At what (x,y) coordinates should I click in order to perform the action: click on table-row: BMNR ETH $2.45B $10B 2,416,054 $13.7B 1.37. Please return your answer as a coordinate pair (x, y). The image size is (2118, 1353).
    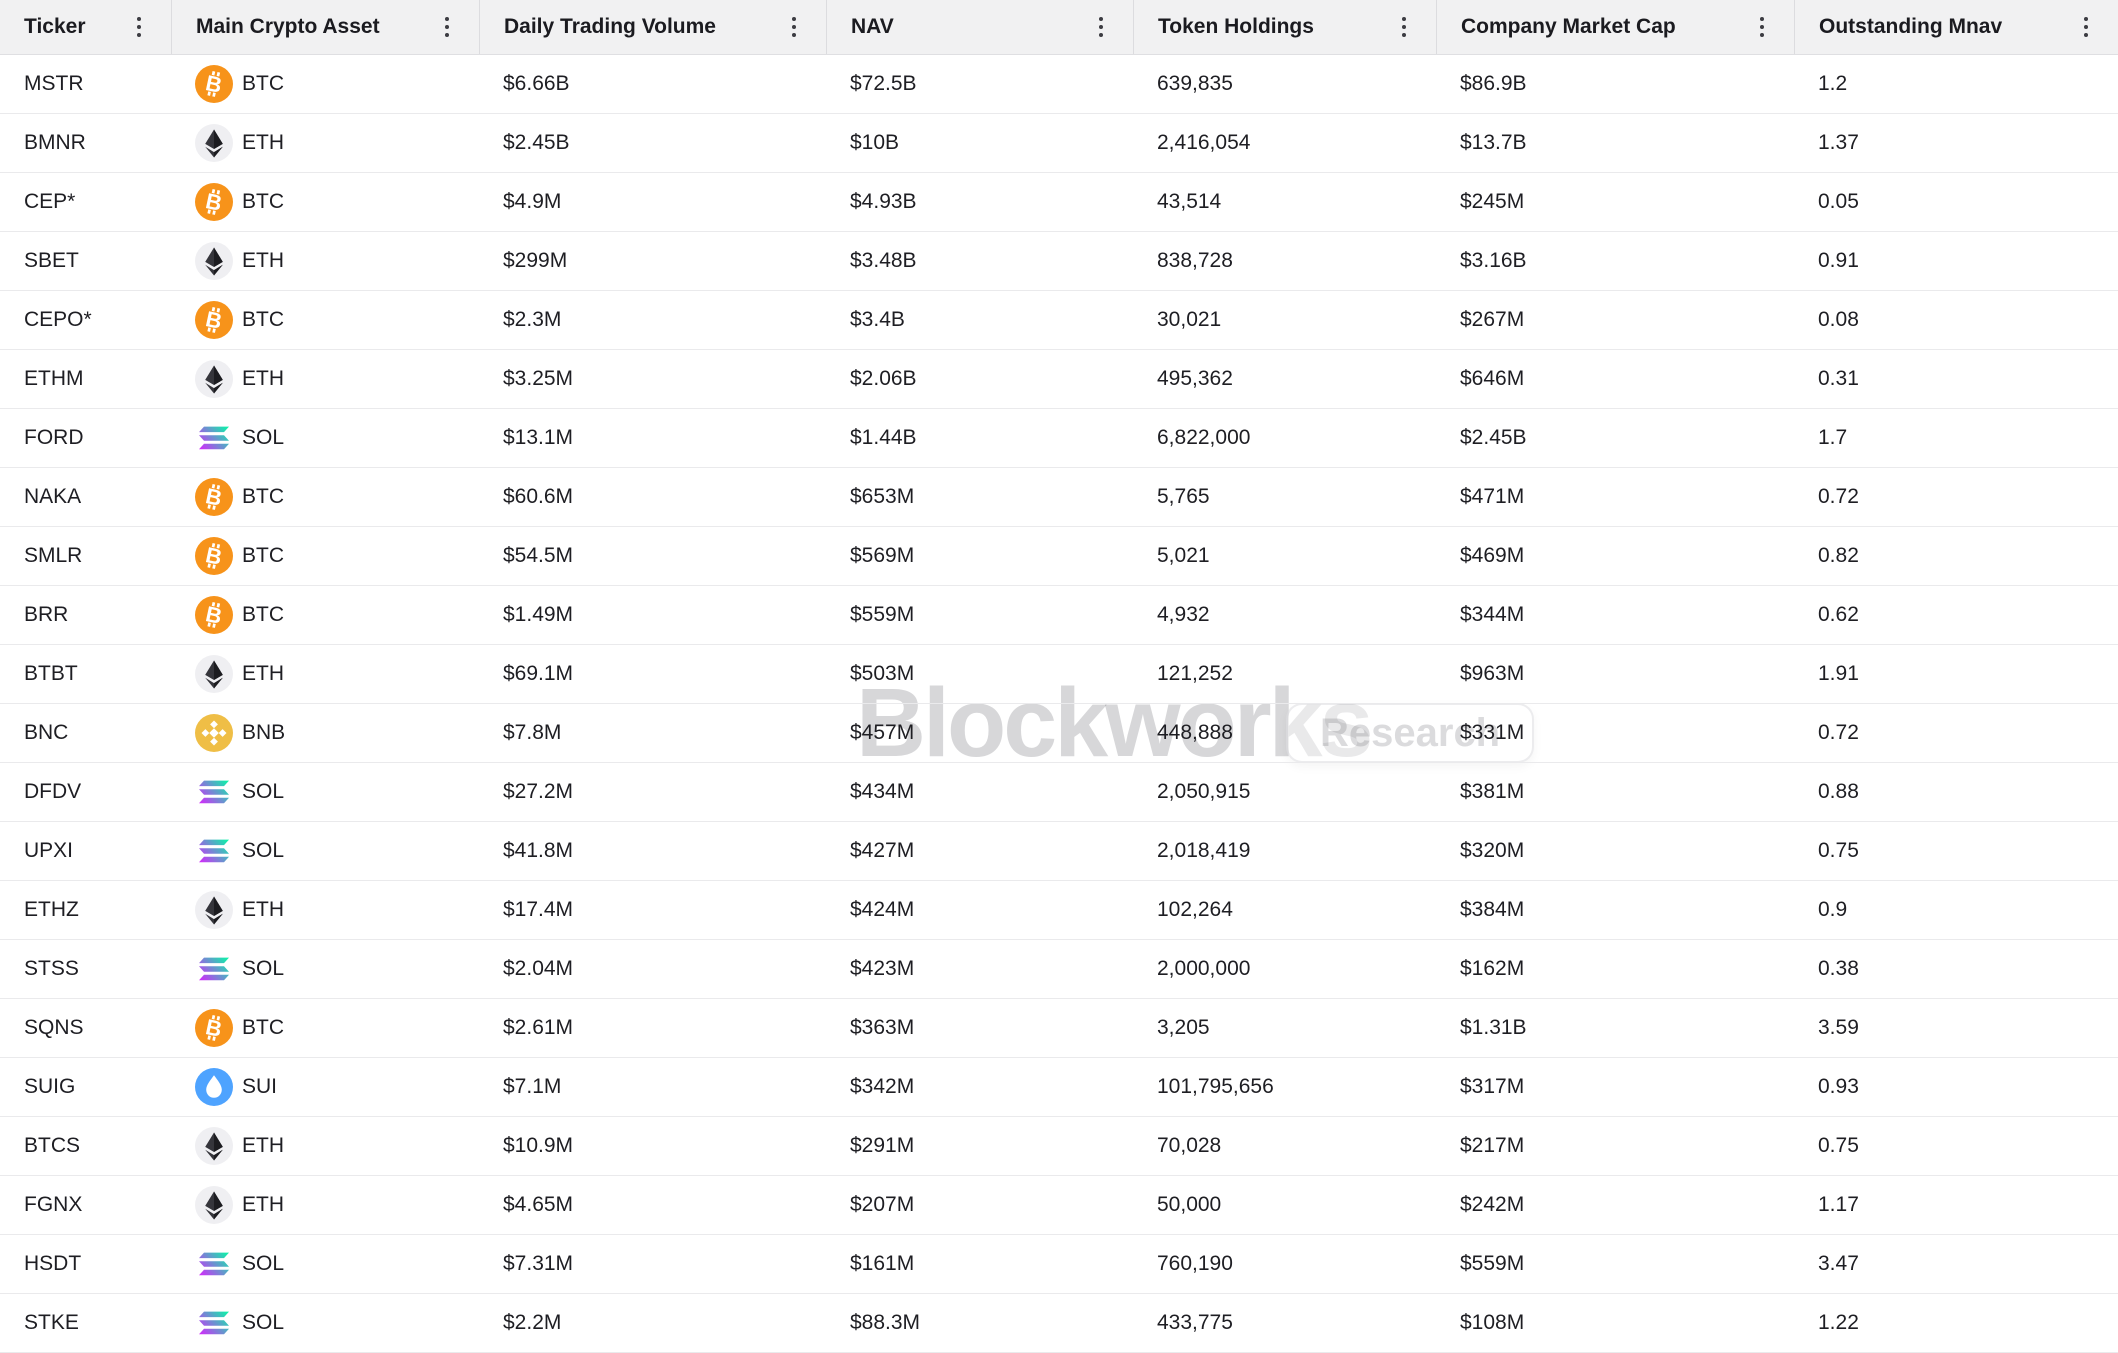
    Looking at the image, I should click on (1059, 143).